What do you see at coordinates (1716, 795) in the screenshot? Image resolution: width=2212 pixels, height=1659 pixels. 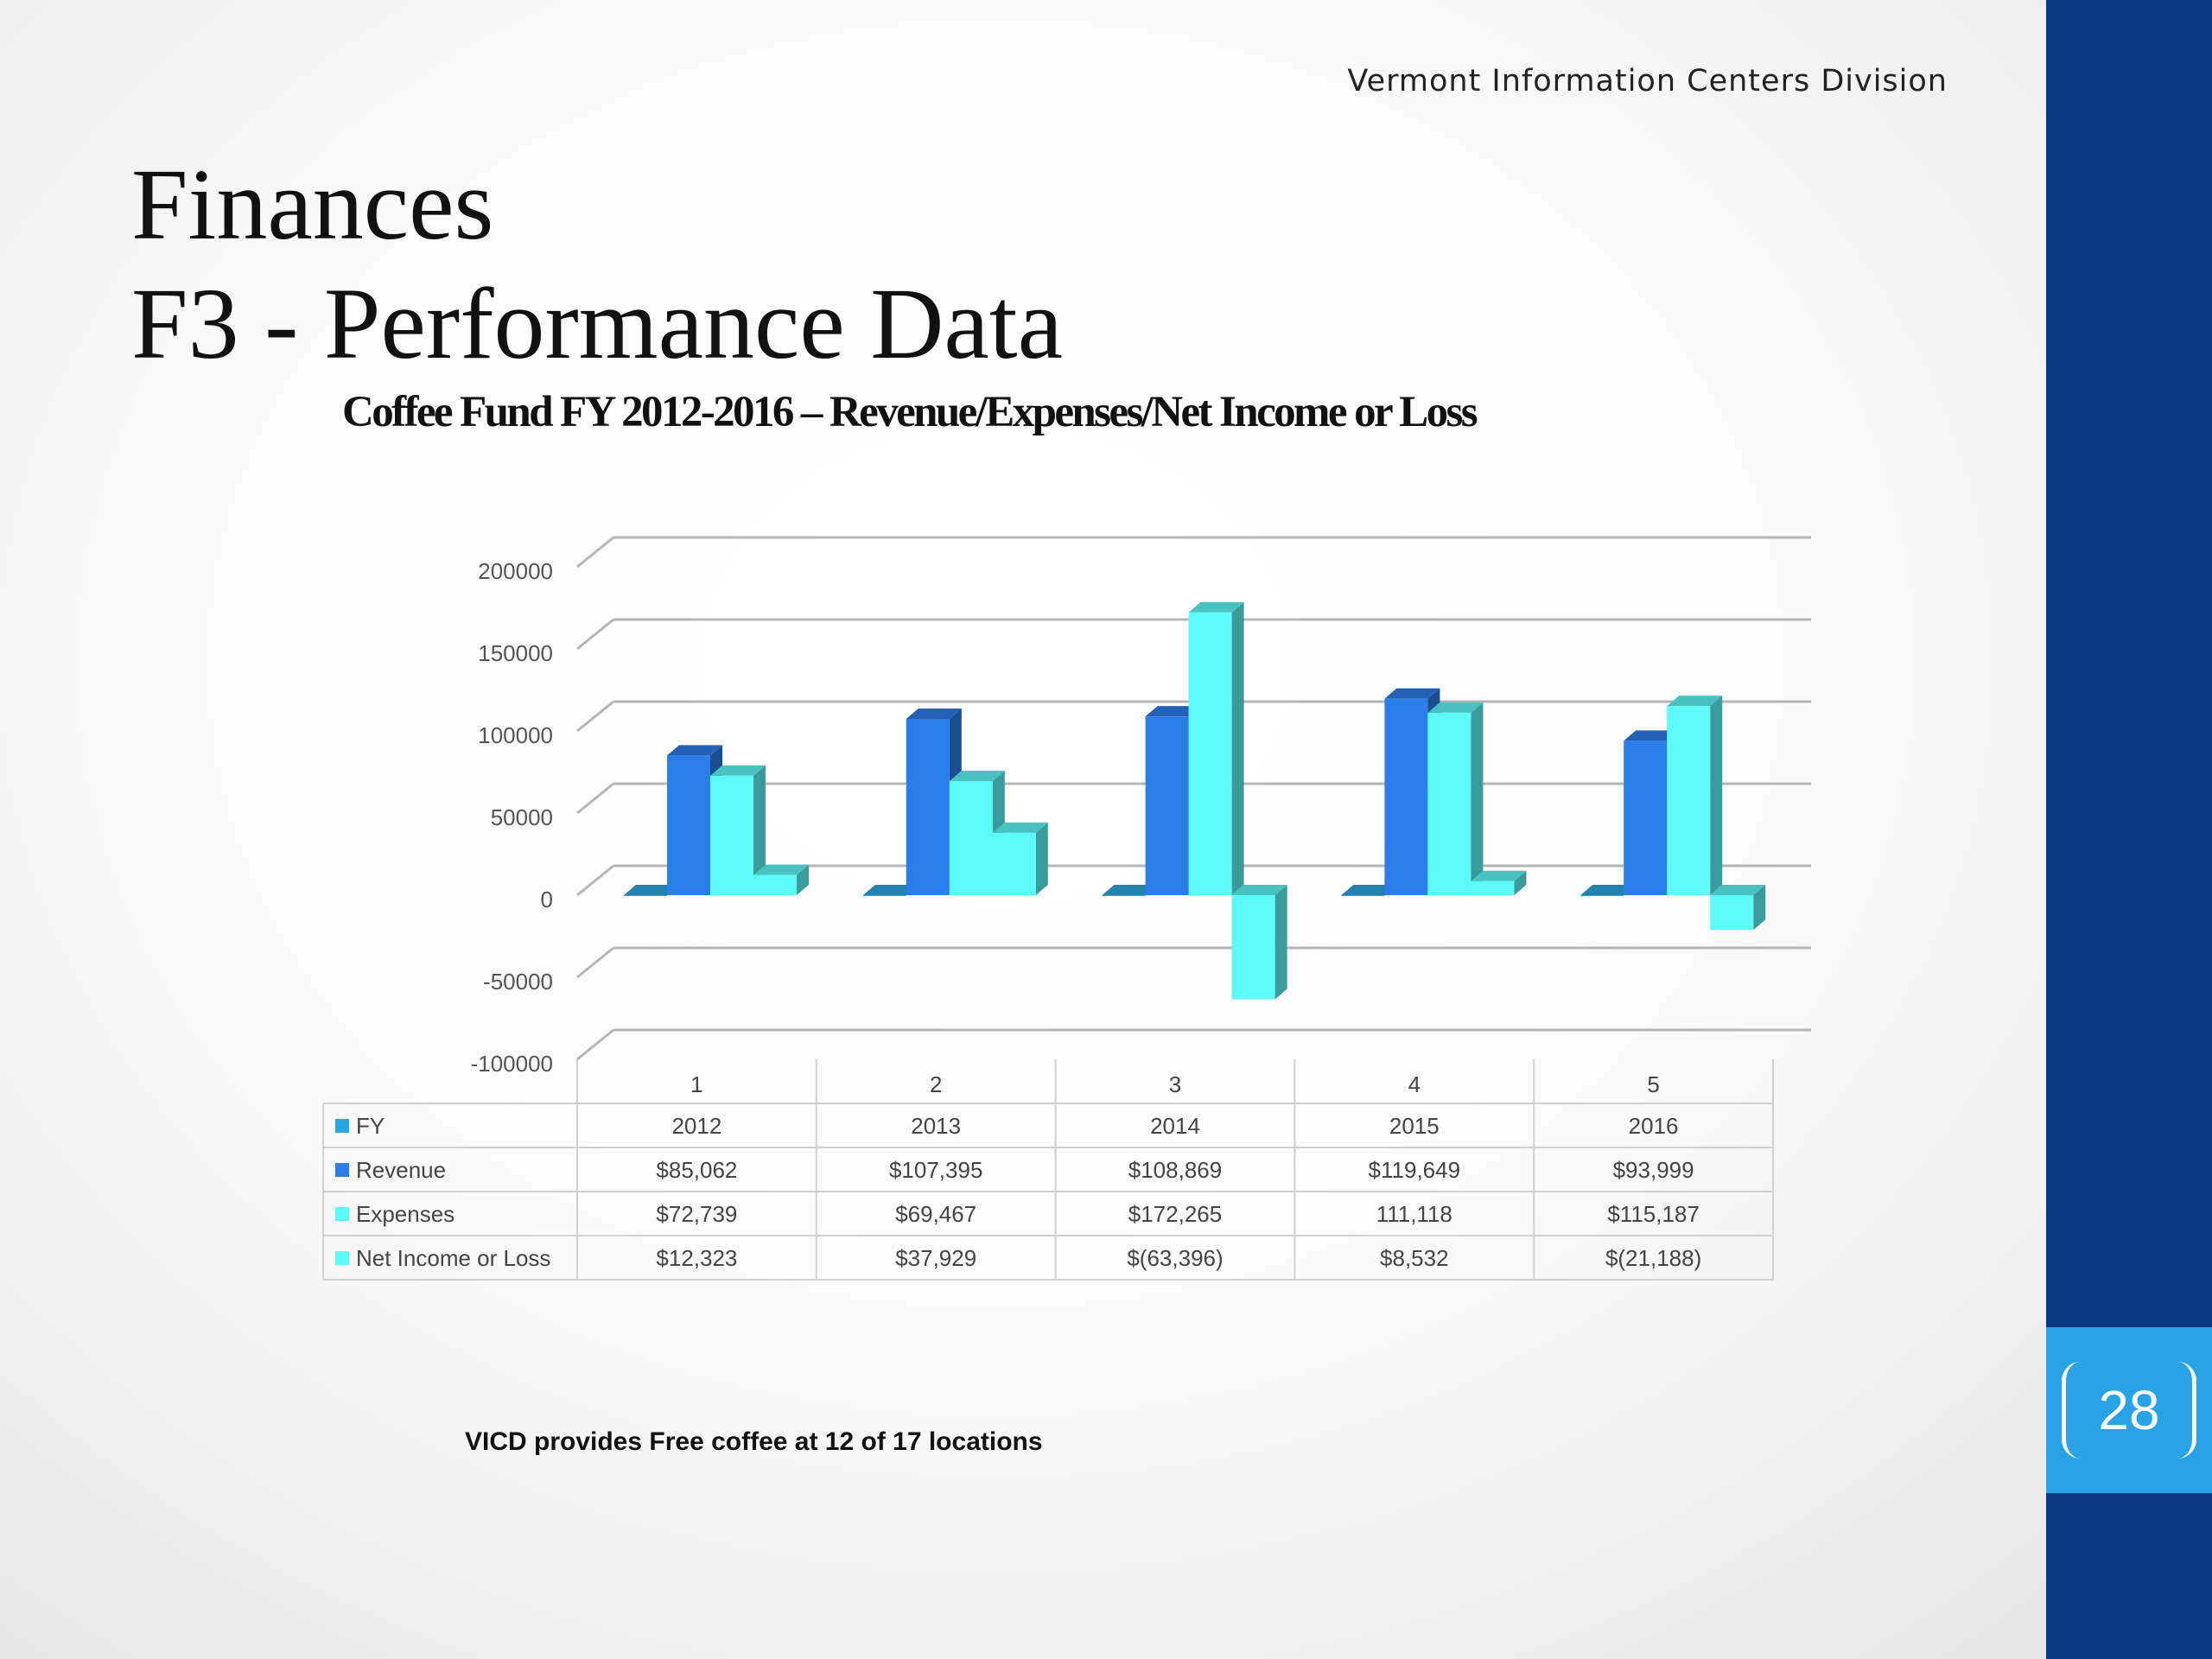 I see `bar-expenses-5-side` at bounding box center [1716, 795].